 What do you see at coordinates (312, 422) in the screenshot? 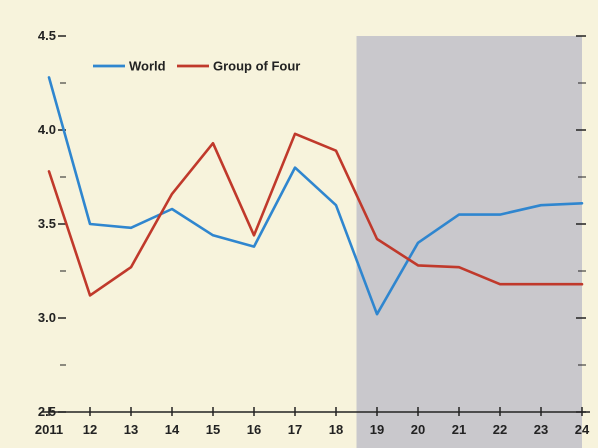
I see `x-axis: 2011 12 13 14 15 16 17 18 19 20 21 22 23 24` at bounding box center [312, 422].